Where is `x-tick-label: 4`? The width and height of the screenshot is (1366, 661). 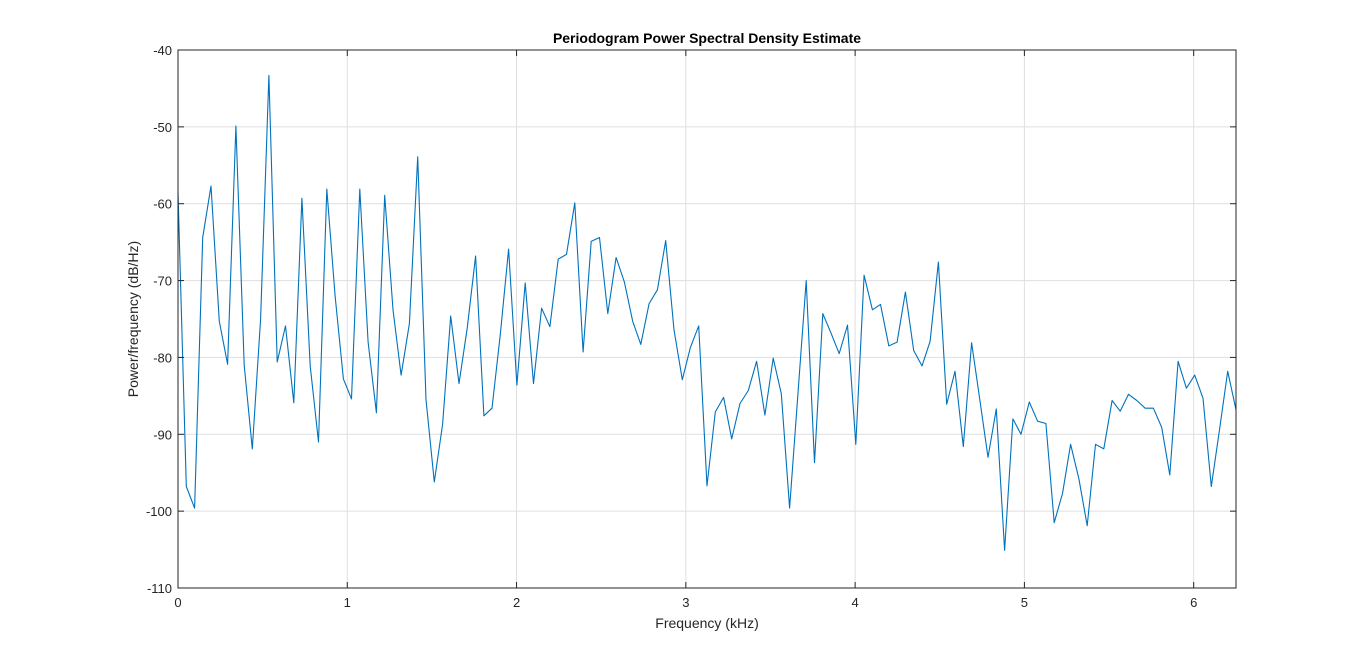 x-tick-label: 4 is located at coordinates (855, 602).